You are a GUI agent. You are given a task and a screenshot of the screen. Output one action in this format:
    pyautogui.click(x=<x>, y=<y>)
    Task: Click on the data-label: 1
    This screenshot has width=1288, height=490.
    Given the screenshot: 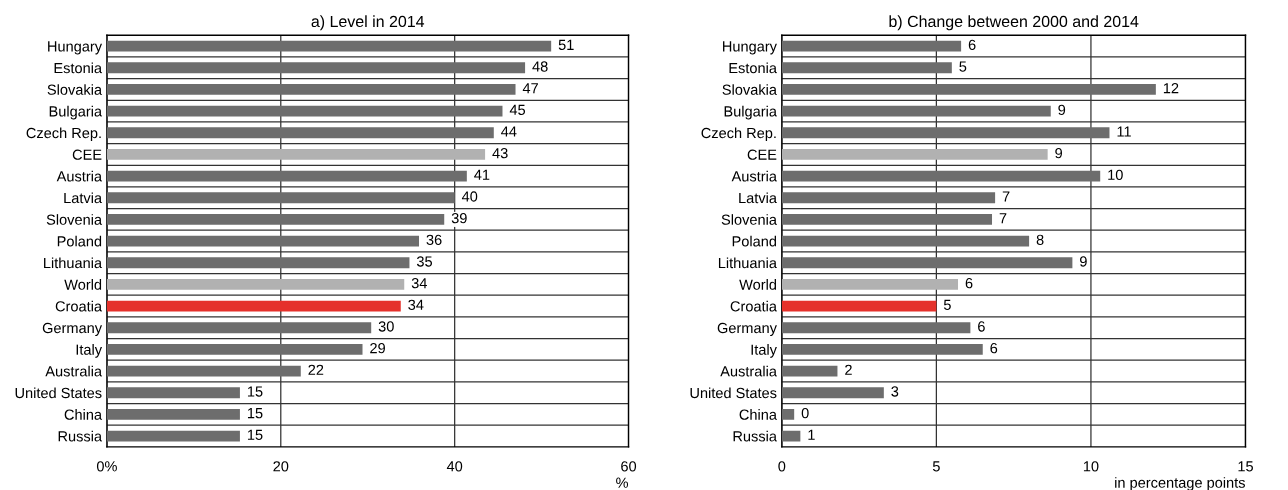 What is the action you would take?
    pyautogui.click(x=811, y=434)
    